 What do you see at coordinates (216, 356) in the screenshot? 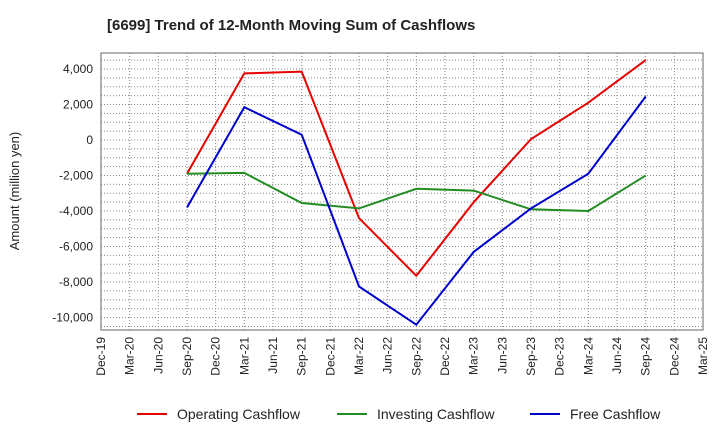
I see `x-tick-label: Dec-20` at bounding box center [216, 356].